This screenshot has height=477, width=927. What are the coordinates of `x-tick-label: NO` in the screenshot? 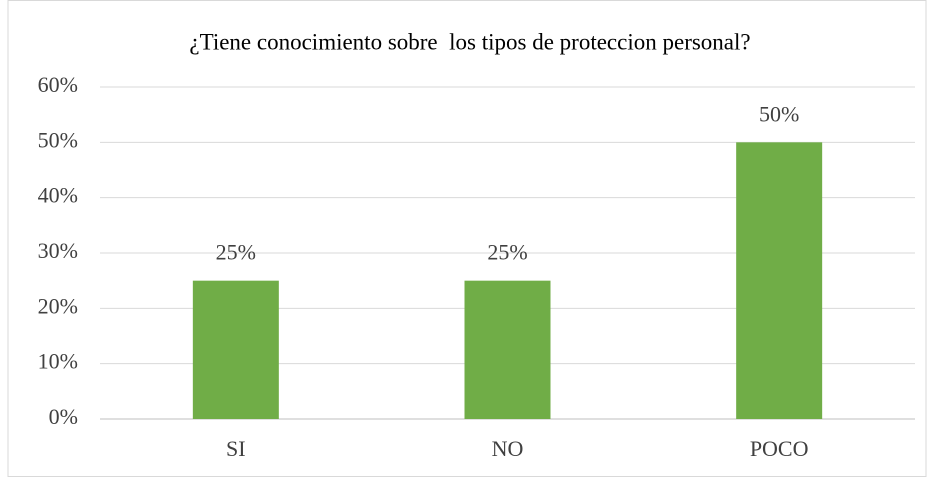 It's located at (508, 448).